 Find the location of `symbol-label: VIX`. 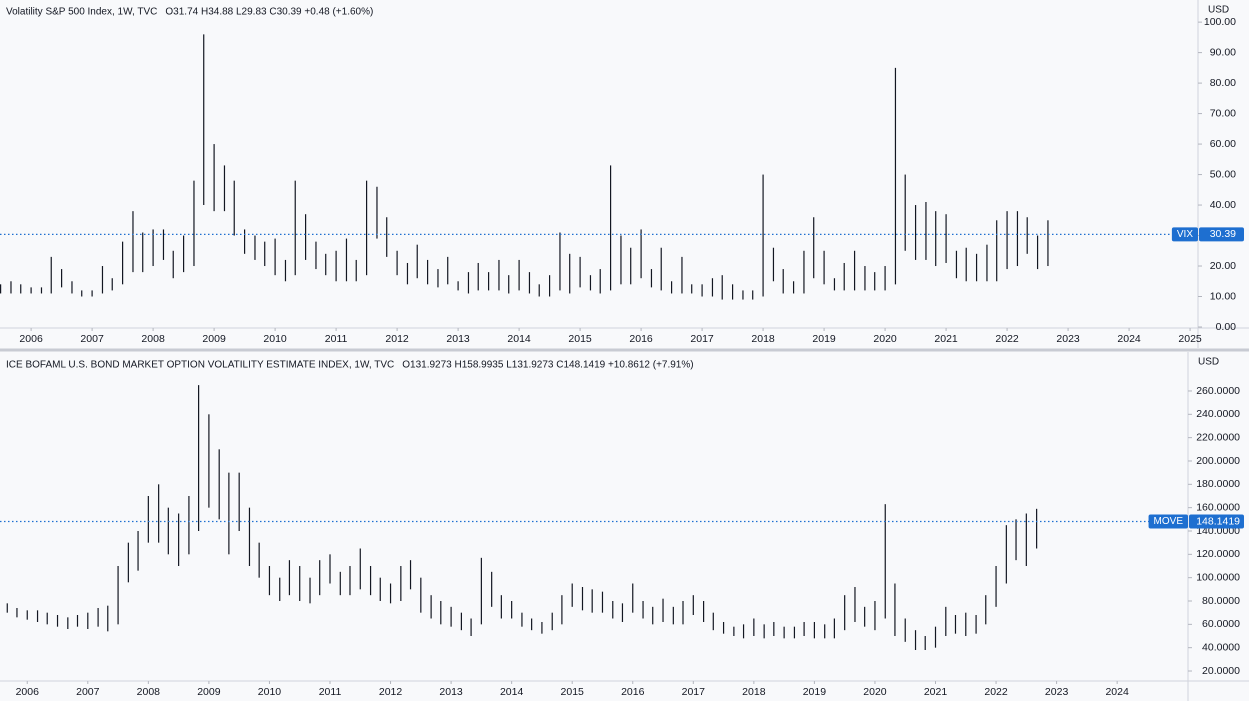

symbol-label: VIX is located at coordinates (1185, 234).